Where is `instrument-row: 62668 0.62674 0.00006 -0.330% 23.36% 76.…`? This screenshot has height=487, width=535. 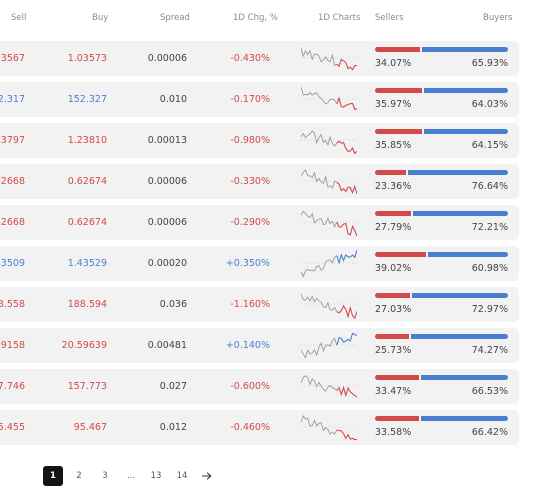
instrument-row: 62668 0.62674 0.00006 -0.330% 23.36% 76.… is located at coordinates (259, 181).